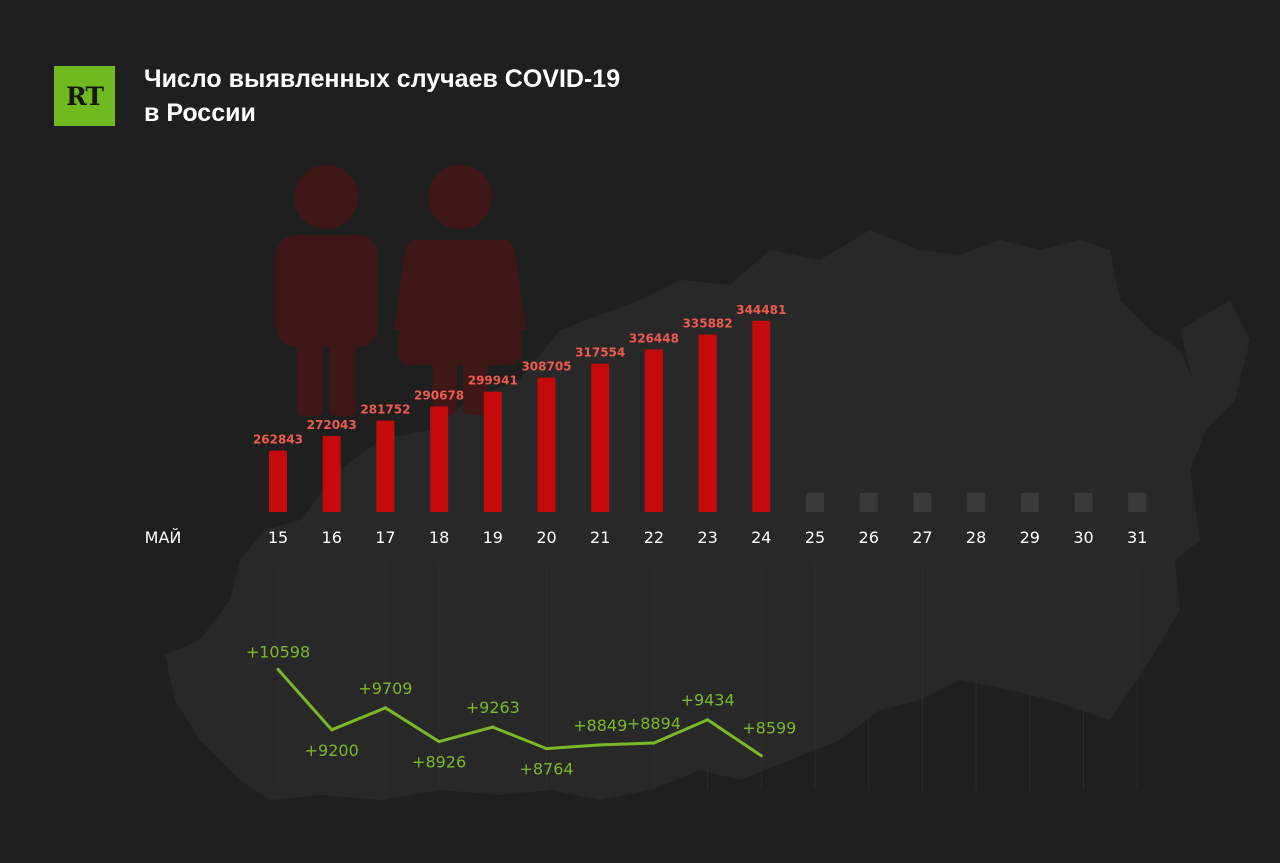  I want to click on x-tick-31: 31, so click(1137, 537).